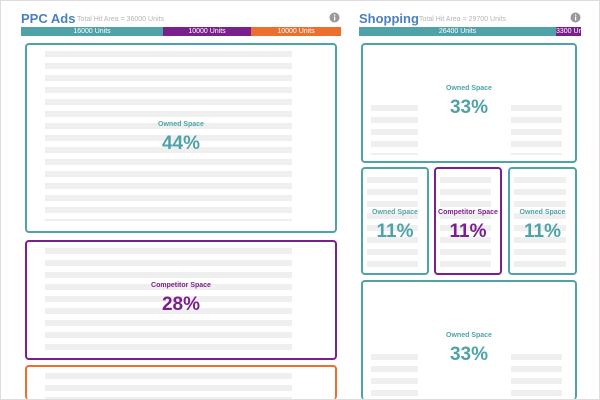  Describe the element at coordinates (389, 18) in the screenshot. I see `panel-title: Shopping` at that location.